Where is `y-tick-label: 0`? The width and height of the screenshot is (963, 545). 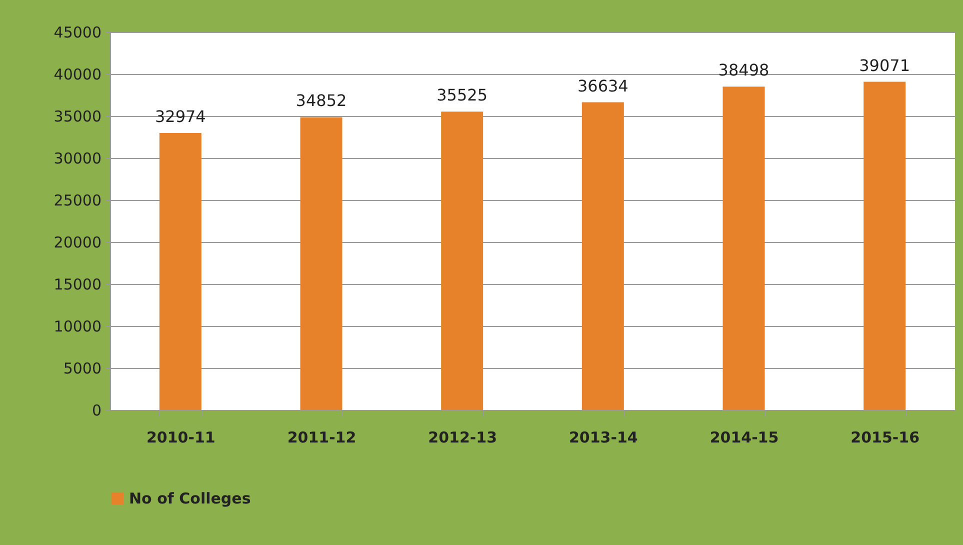 y-tick-label: 0 is located at coordinates (97, 411).